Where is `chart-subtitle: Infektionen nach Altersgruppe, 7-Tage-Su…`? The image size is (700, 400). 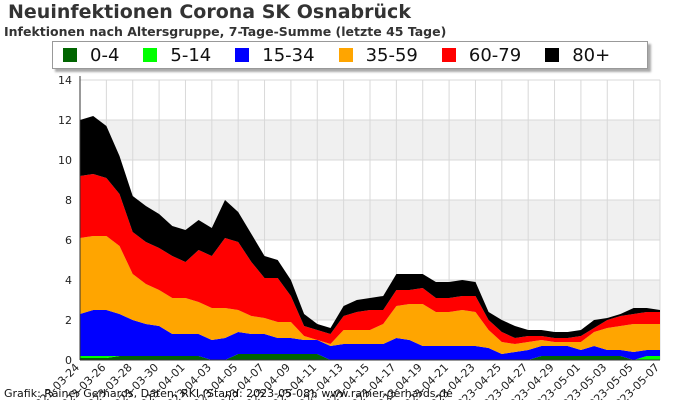
chart-subtitle: Infektionen nach Altersgruppe, 7-Tage-Su… is located at coordinates (225, 31).